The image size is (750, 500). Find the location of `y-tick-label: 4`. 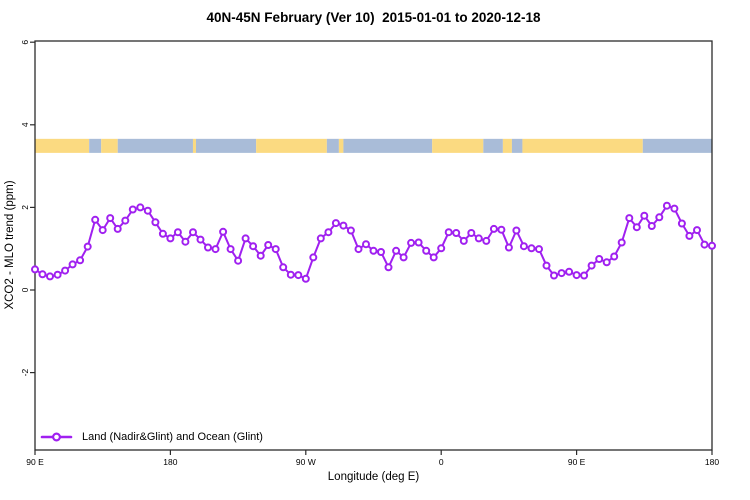

y-tick-label: 4 is located at coordinates (25, 124).